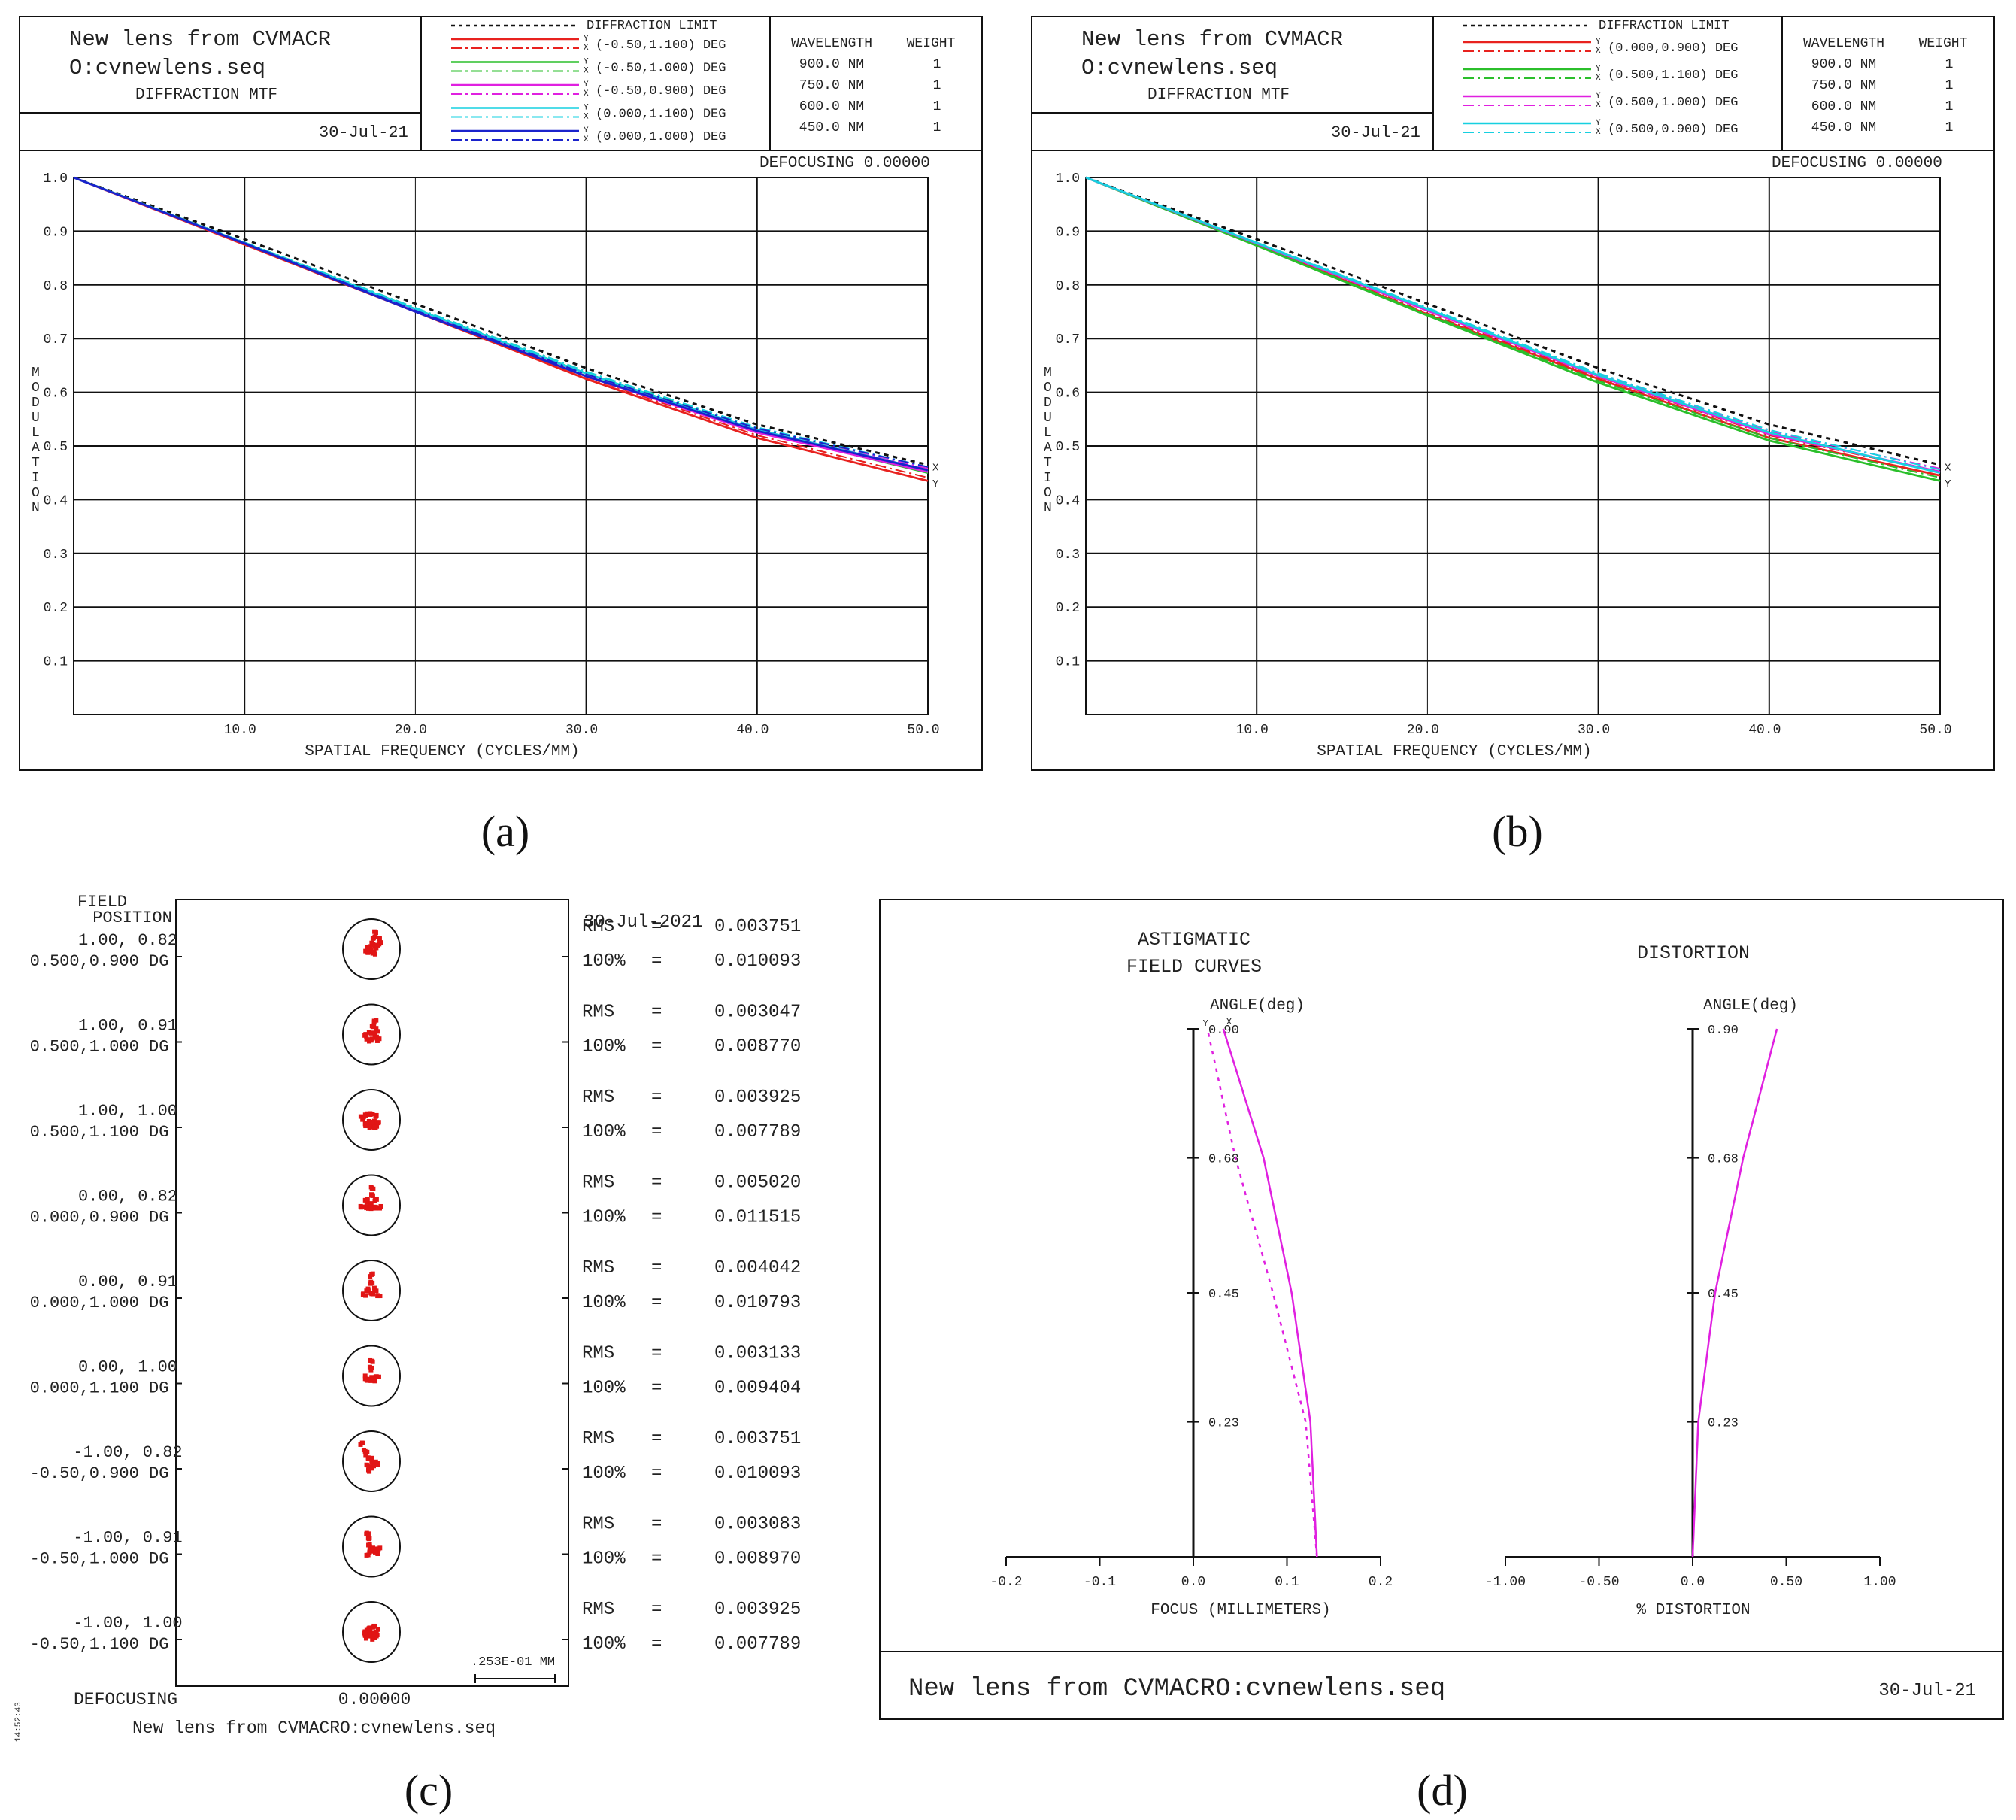 The image size is (2016, 1820). What do you see at coordinates (757, 1013) in the screenshot?
I see `rms-value: 0.003047` at bounding box center [757, 1013].